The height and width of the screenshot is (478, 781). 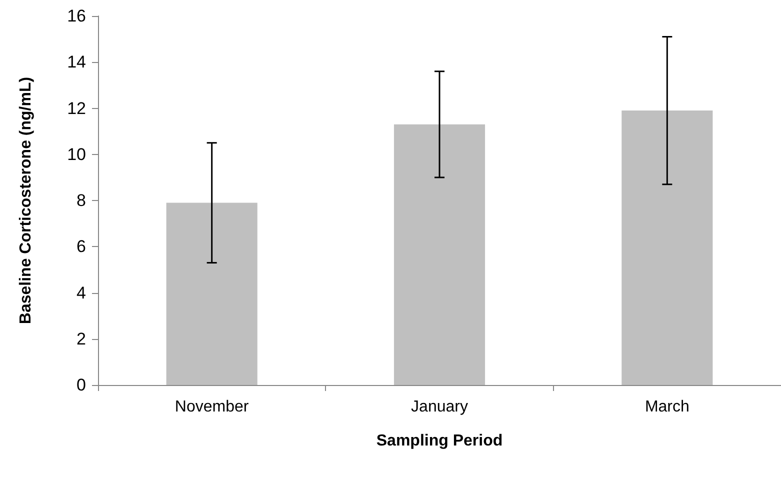 What do you see at coordinates (81, 246) in the screenshot?
I see `y-tick-label: 6` at bounding box center [81, 246].